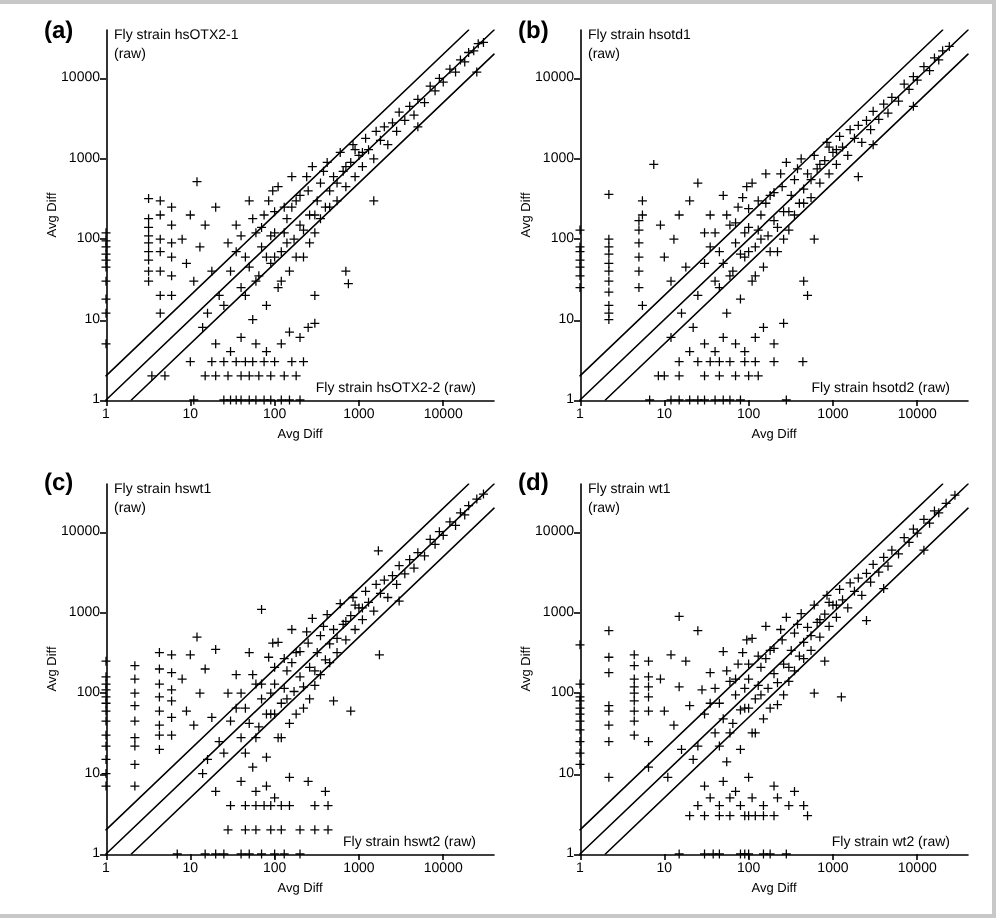 The image size is (1000, 924). I want to click on chart-title: (d), so click(533, 482).